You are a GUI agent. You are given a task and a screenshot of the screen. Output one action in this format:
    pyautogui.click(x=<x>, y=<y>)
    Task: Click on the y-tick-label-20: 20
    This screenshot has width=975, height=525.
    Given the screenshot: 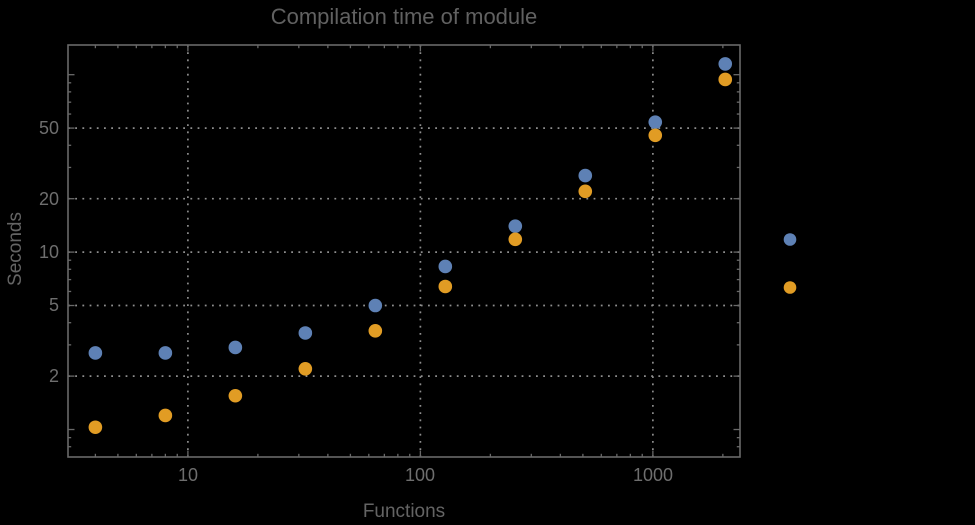 What is the action you would take?
    pyautogui.click(x=48, y=199)
    